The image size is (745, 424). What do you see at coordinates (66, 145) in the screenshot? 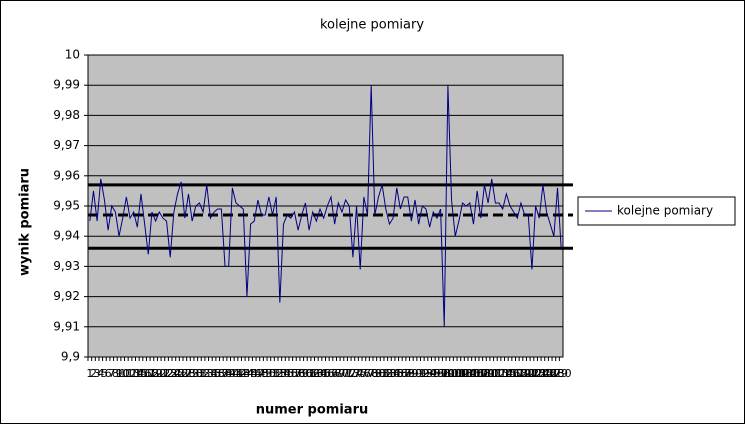
I see `y-tick-label: 9,97` at bounding box center [66, 145].